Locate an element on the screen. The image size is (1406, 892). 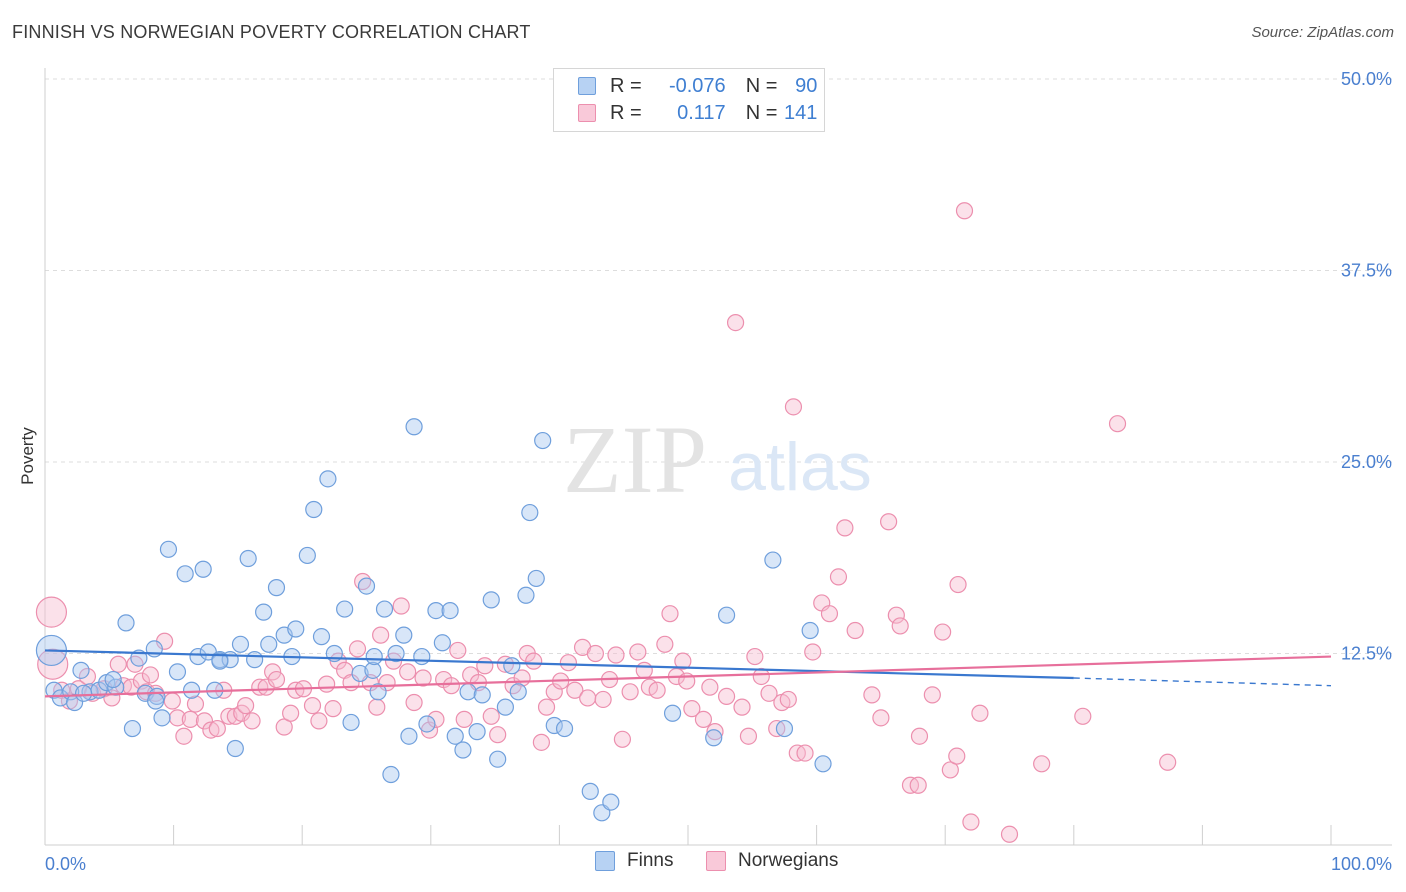
norwegians-n-label: N = is located at coordinates (761, 112).